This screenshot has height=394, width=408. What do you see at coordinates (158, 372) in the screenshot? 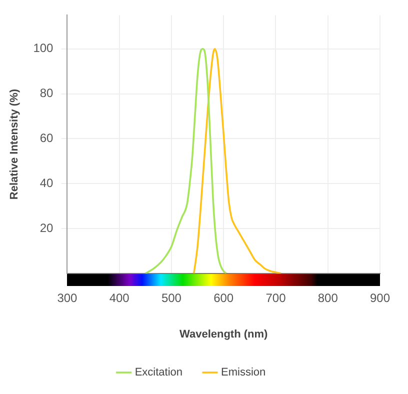
I see `legend-label: Excitation` at bounding box center [158, 372].